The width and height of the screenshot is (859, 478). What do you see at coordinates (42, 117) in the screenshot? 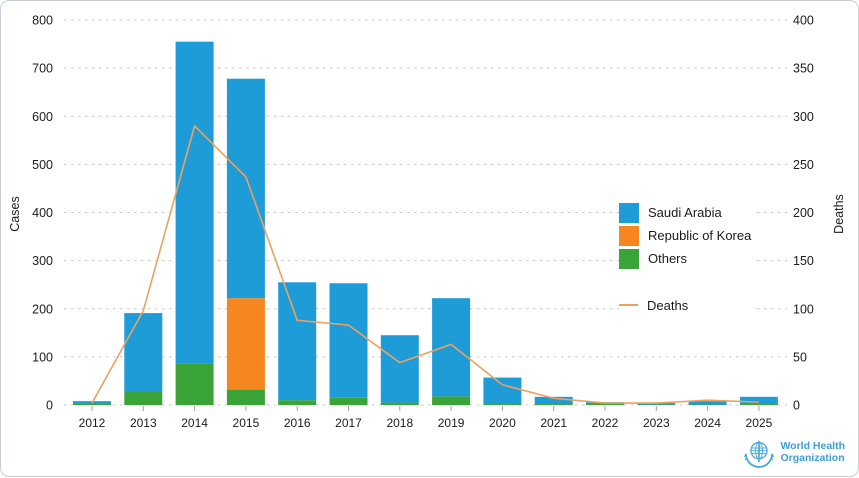
I see `left-axis-tick-label: 600` at bounding box center [42, 117].